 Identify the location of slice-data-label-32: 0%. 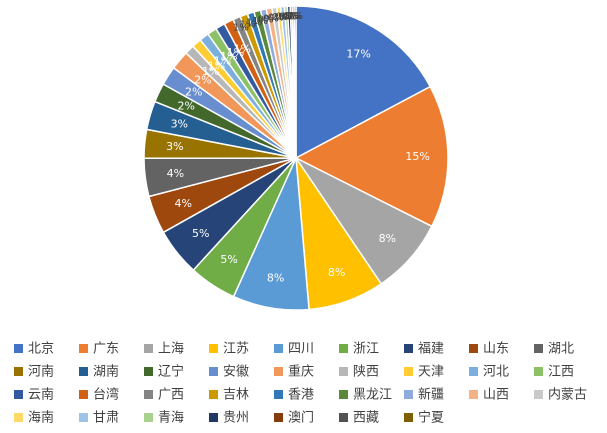
(293, 16).